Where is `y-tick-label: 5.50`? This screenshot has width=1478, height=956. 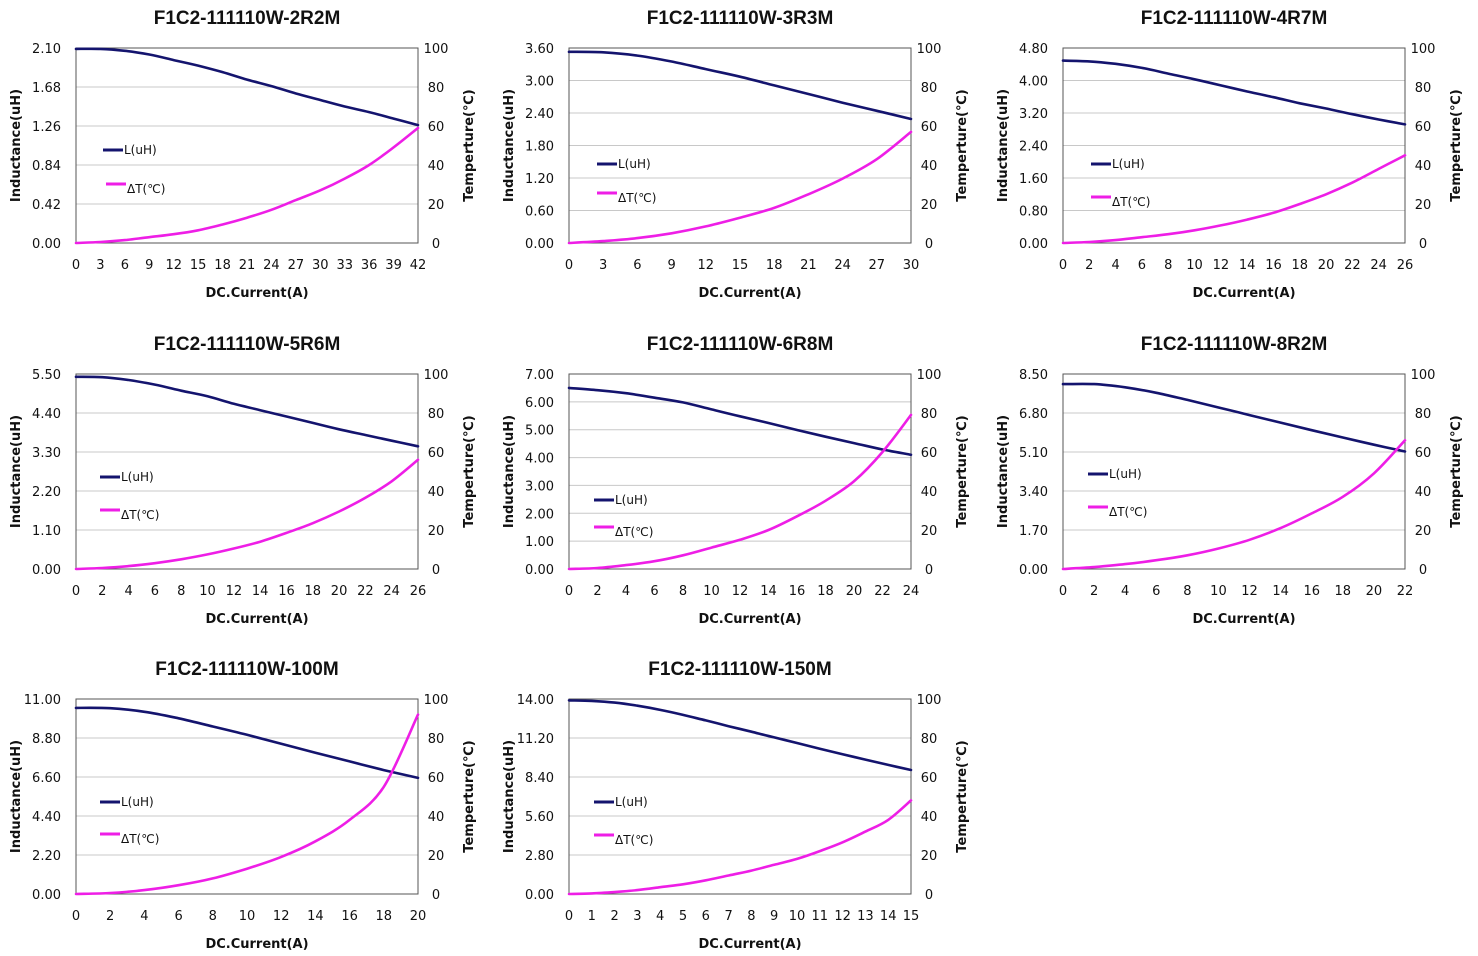 y-tick-label: 5.50 is located at coordinates (46, 375).